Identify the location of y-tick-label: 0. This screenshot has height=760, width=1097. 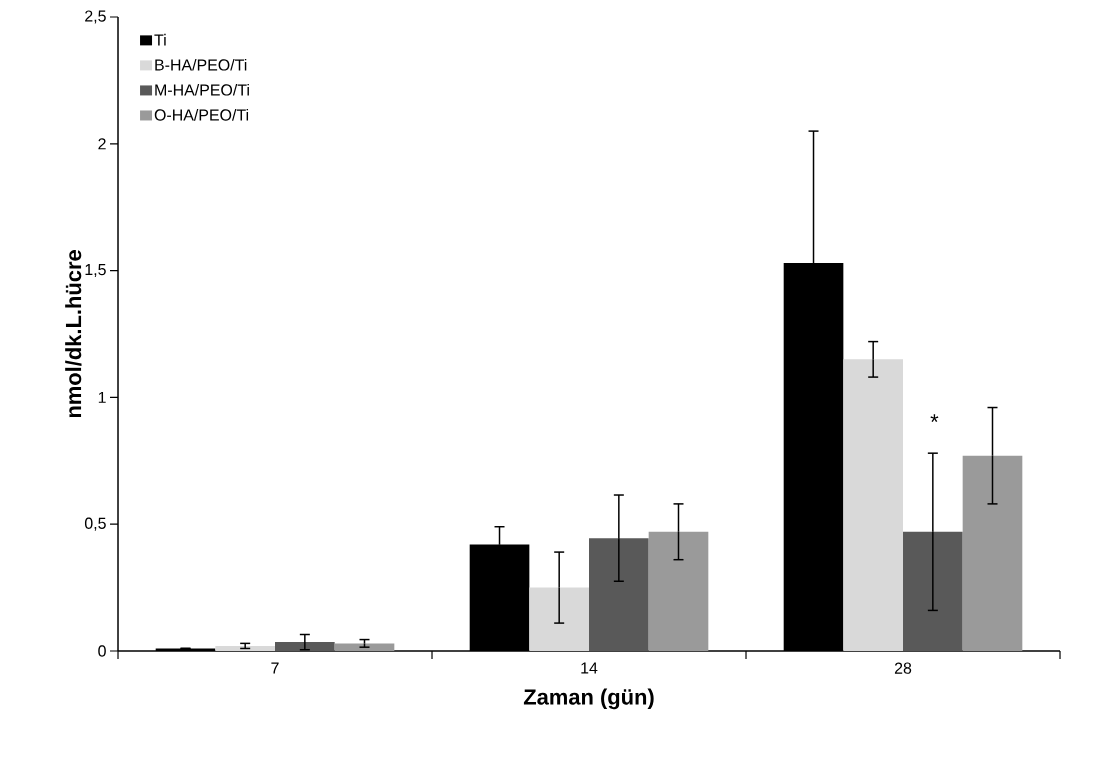
(102, 651).